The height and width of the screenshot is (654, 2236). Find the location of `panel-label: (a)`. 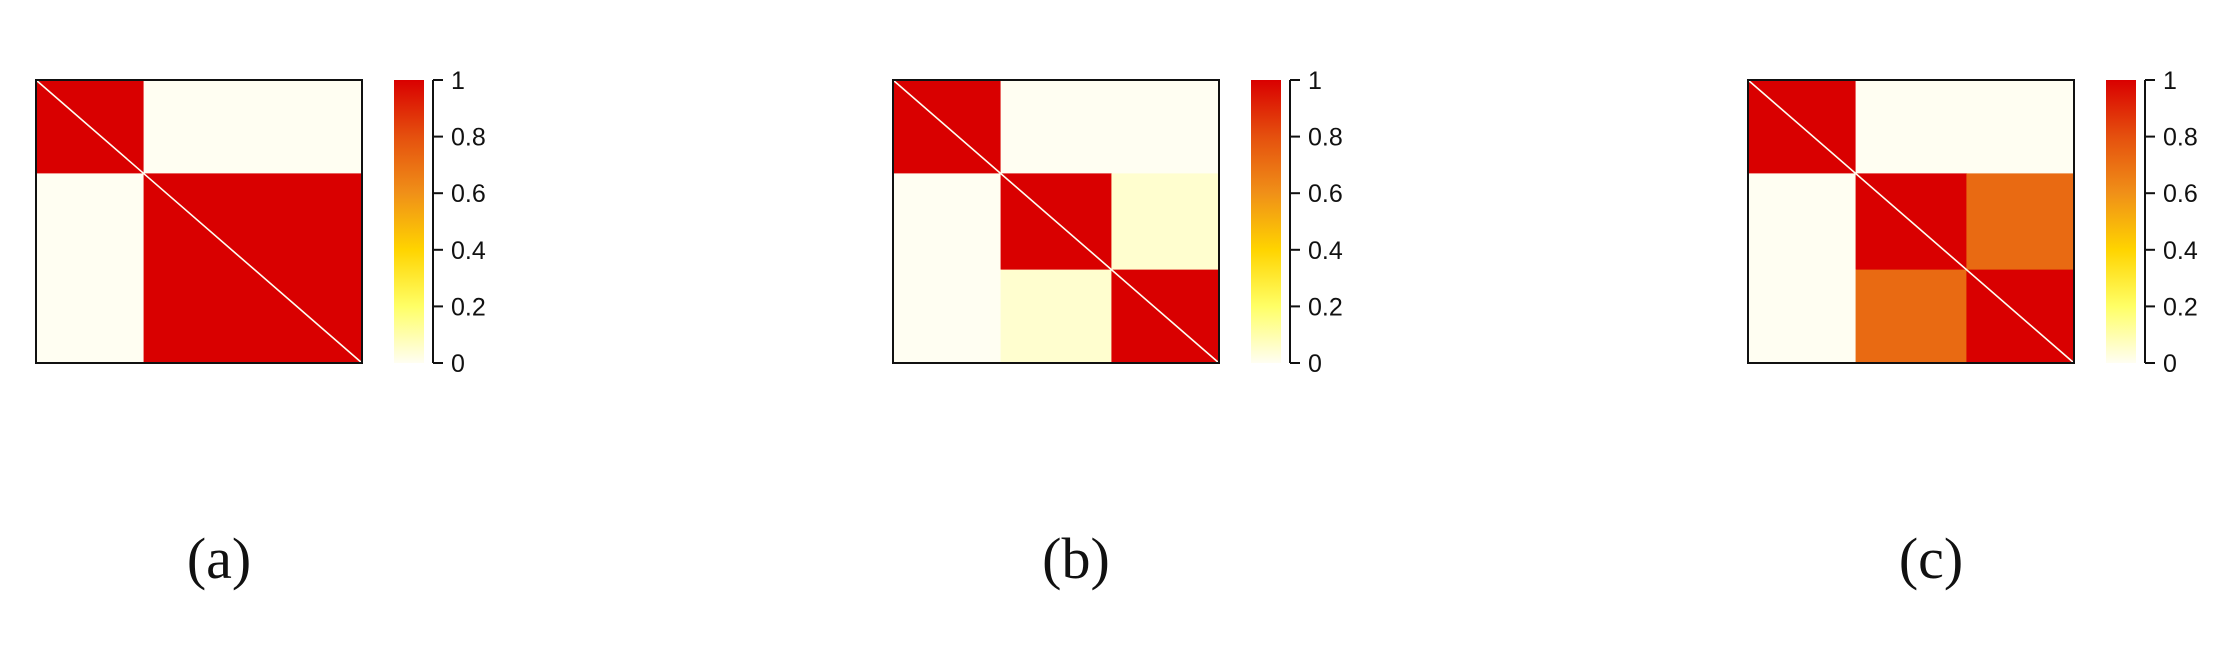

panel-label: (a) is located at coordinates (219, 558).